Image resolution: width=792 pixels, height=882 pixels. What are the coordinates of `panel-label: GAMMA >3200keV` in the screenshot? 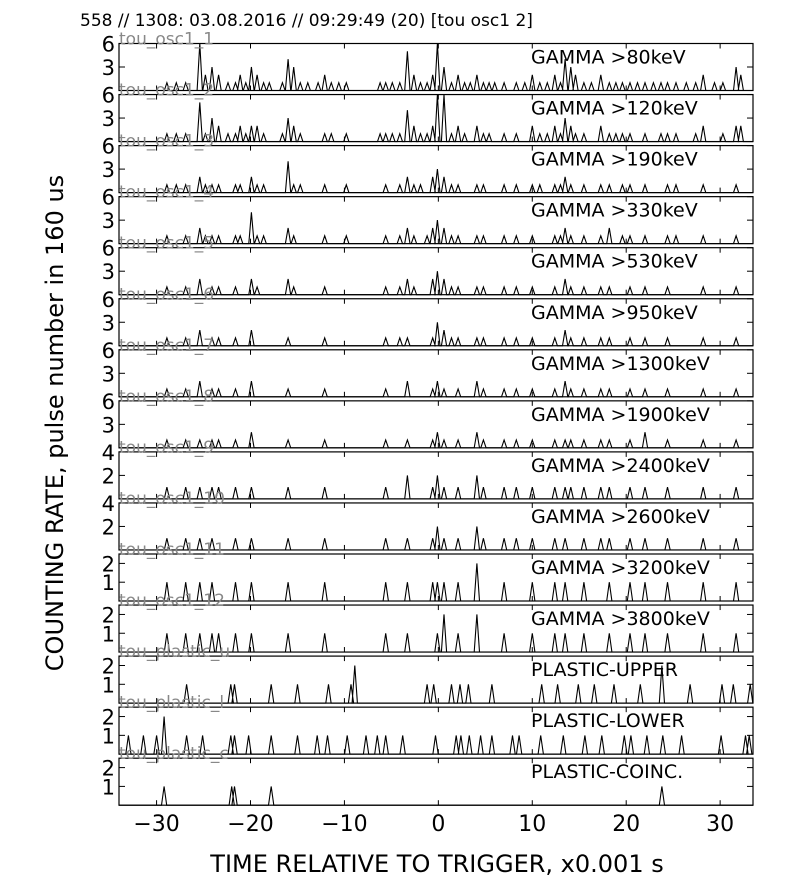 It's located at (620, 568).